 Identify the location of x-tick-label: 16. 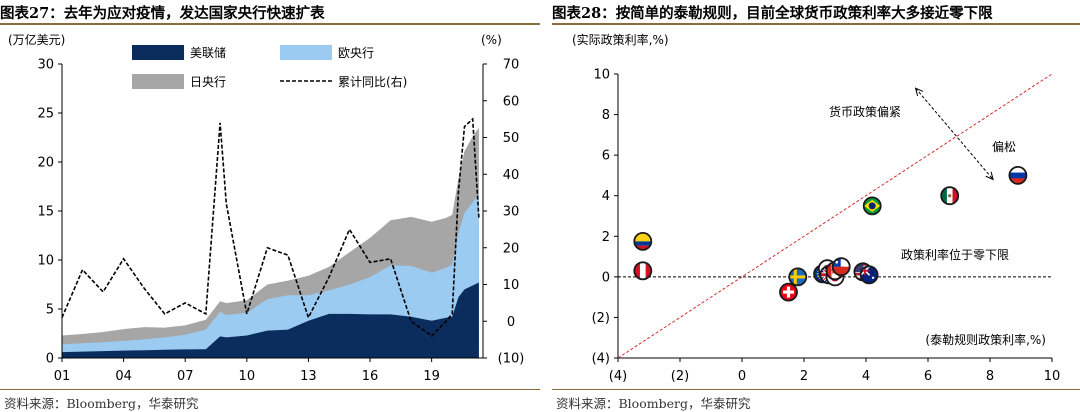
(370, 376).